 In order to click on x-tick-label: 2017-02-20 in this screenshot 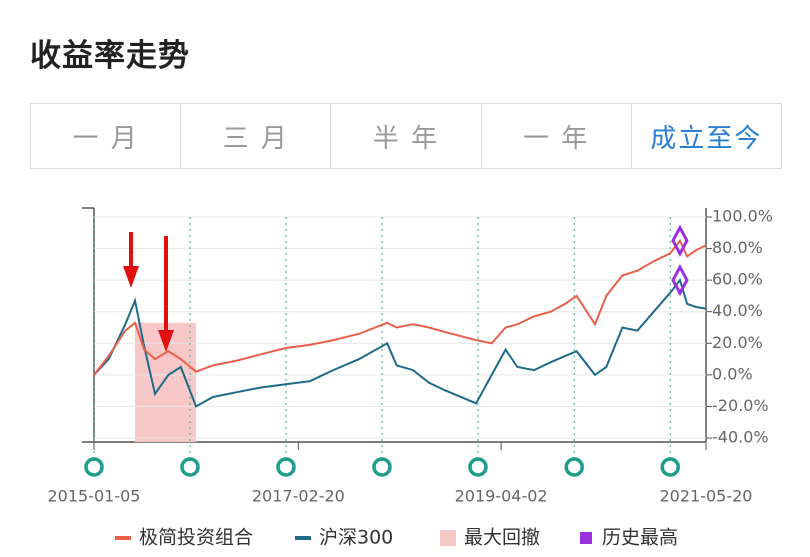, I will do `click(298, 496)`.